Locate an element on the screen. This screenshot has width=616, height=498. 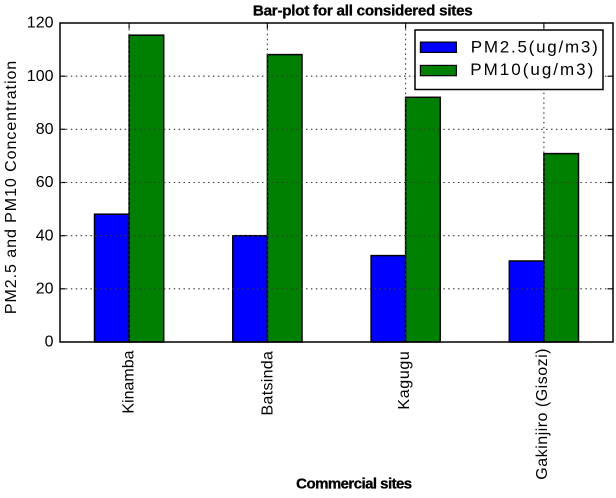
svg-text: 100 is located at coordinates (40, 76).